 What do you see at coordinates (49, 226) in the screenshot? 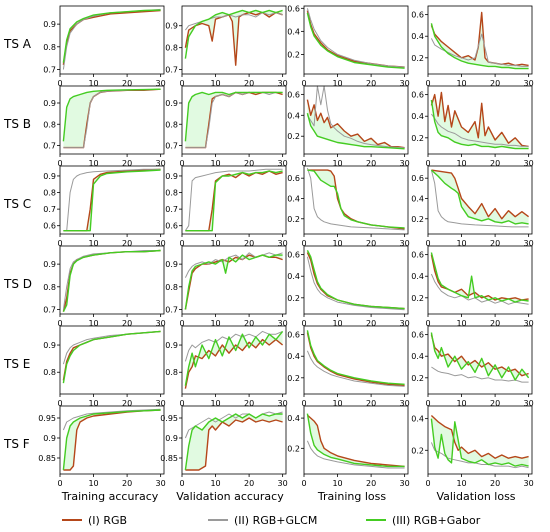
I see `ytick-label-ts-c-training-accuracy-0.6: 0.6` at bounding box center [49, 226].